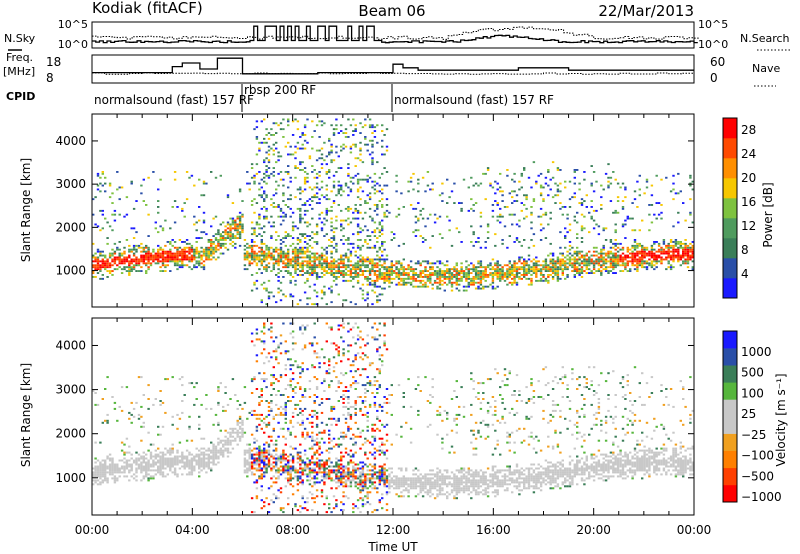 The image size is (800, 554). I want to click on colorbar-swatch, so click(730, 148).